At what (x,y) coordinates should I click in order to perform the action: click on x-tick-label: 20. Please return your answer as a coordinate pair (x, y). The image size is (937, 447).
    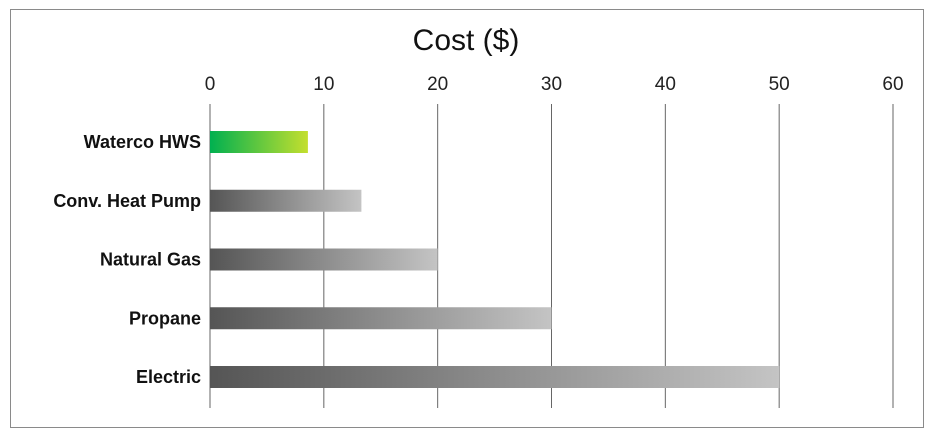
    Looking at the image, I should click on (437, 84).